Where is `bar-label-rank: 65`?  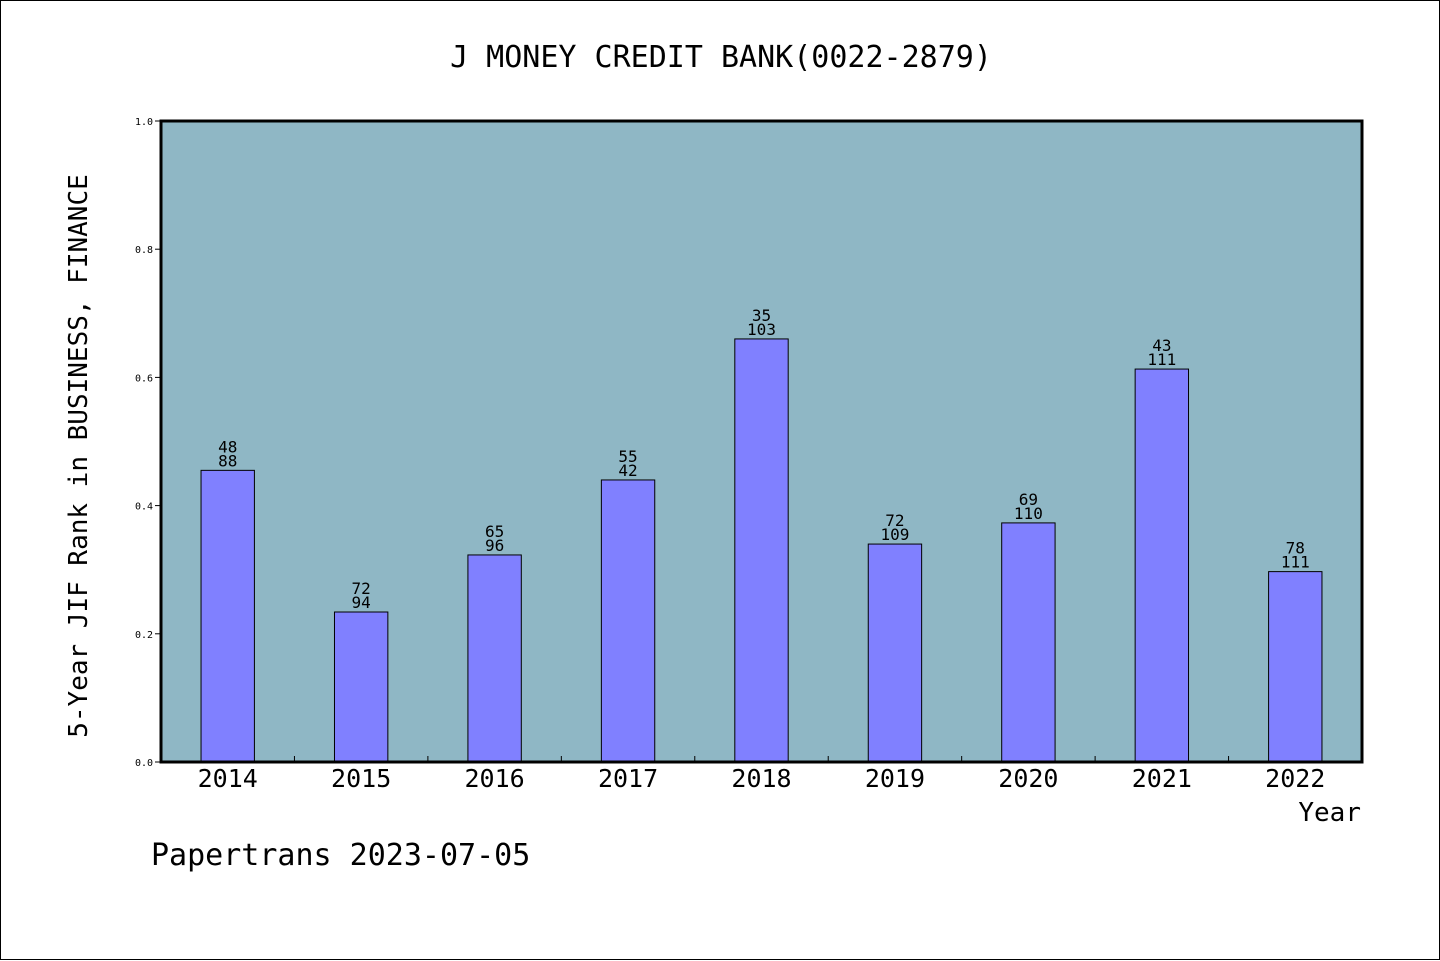
bar-label-rank: 65 is located at coordinates (494, 531).